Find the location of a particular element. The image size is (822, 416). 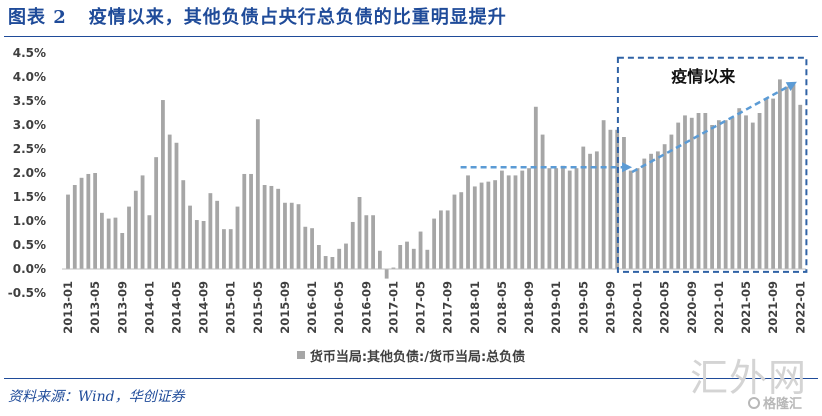

arrow-head is located at coordinates (627, 167).